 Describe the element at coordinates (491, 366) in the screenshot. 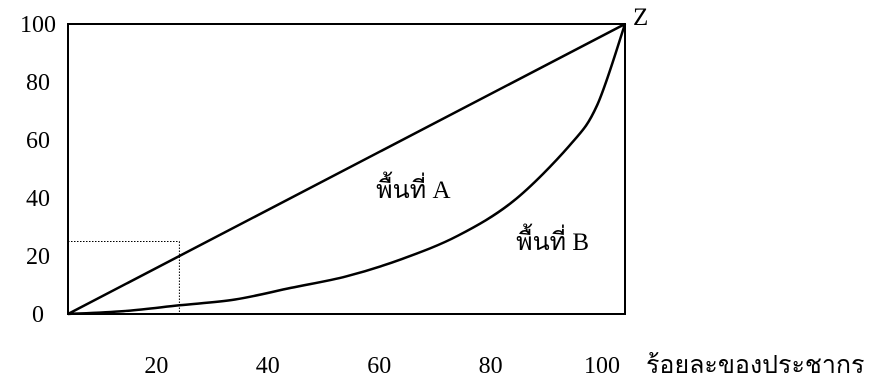

I see `x-tick-label: 80` at that location.